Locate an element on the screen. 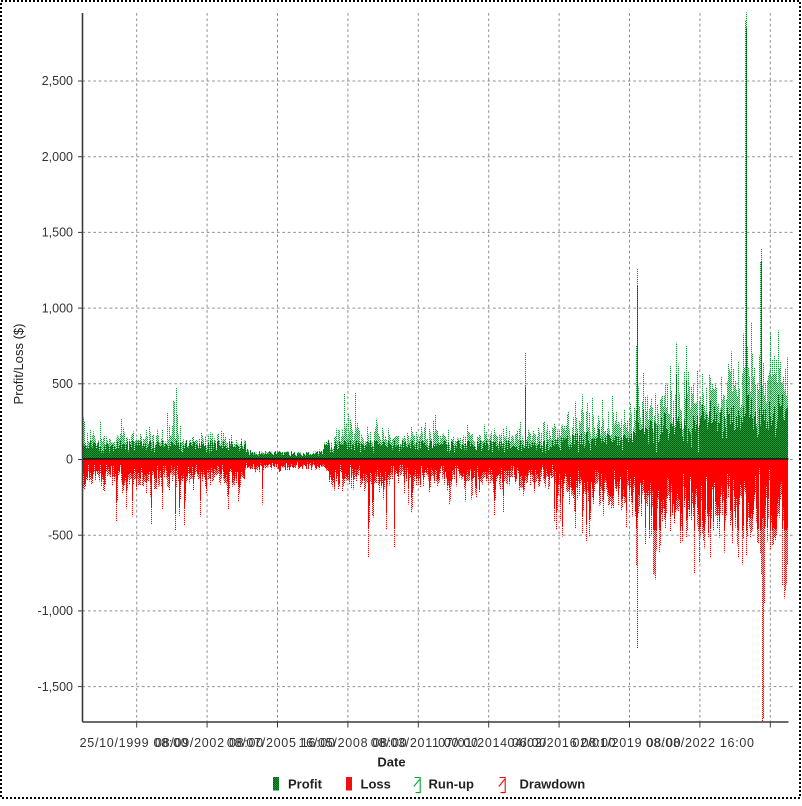 The height and width of the screenshot is (806, 802). svg-text: 08/09/2002 08:00 is located at coordinates (209, 743).